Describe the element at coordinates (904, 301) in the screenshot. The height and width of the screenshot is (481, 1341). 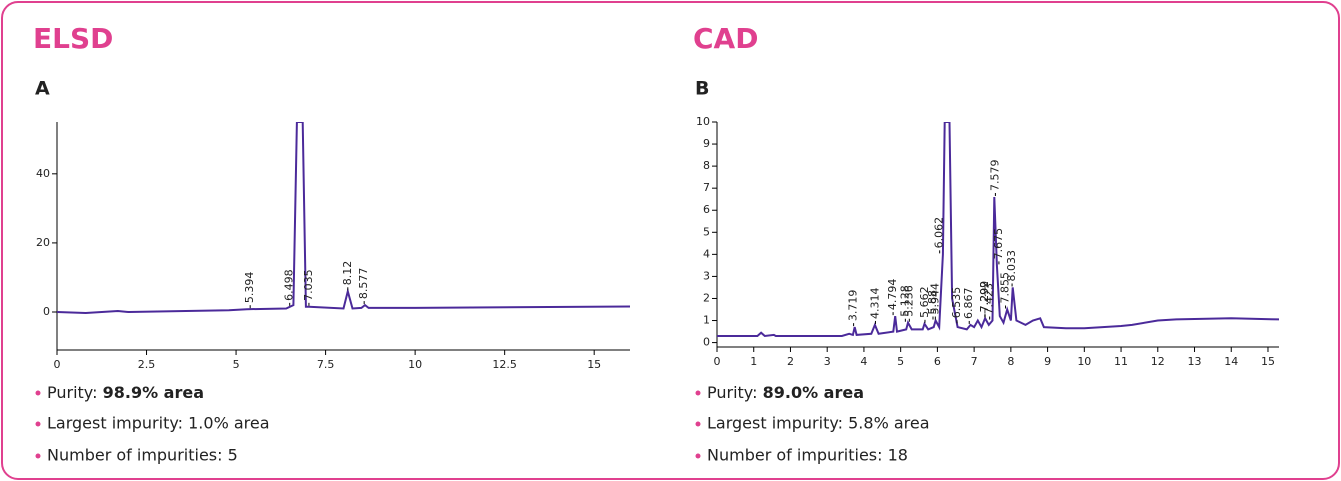
I see `peak-label: 5.128` at that location.